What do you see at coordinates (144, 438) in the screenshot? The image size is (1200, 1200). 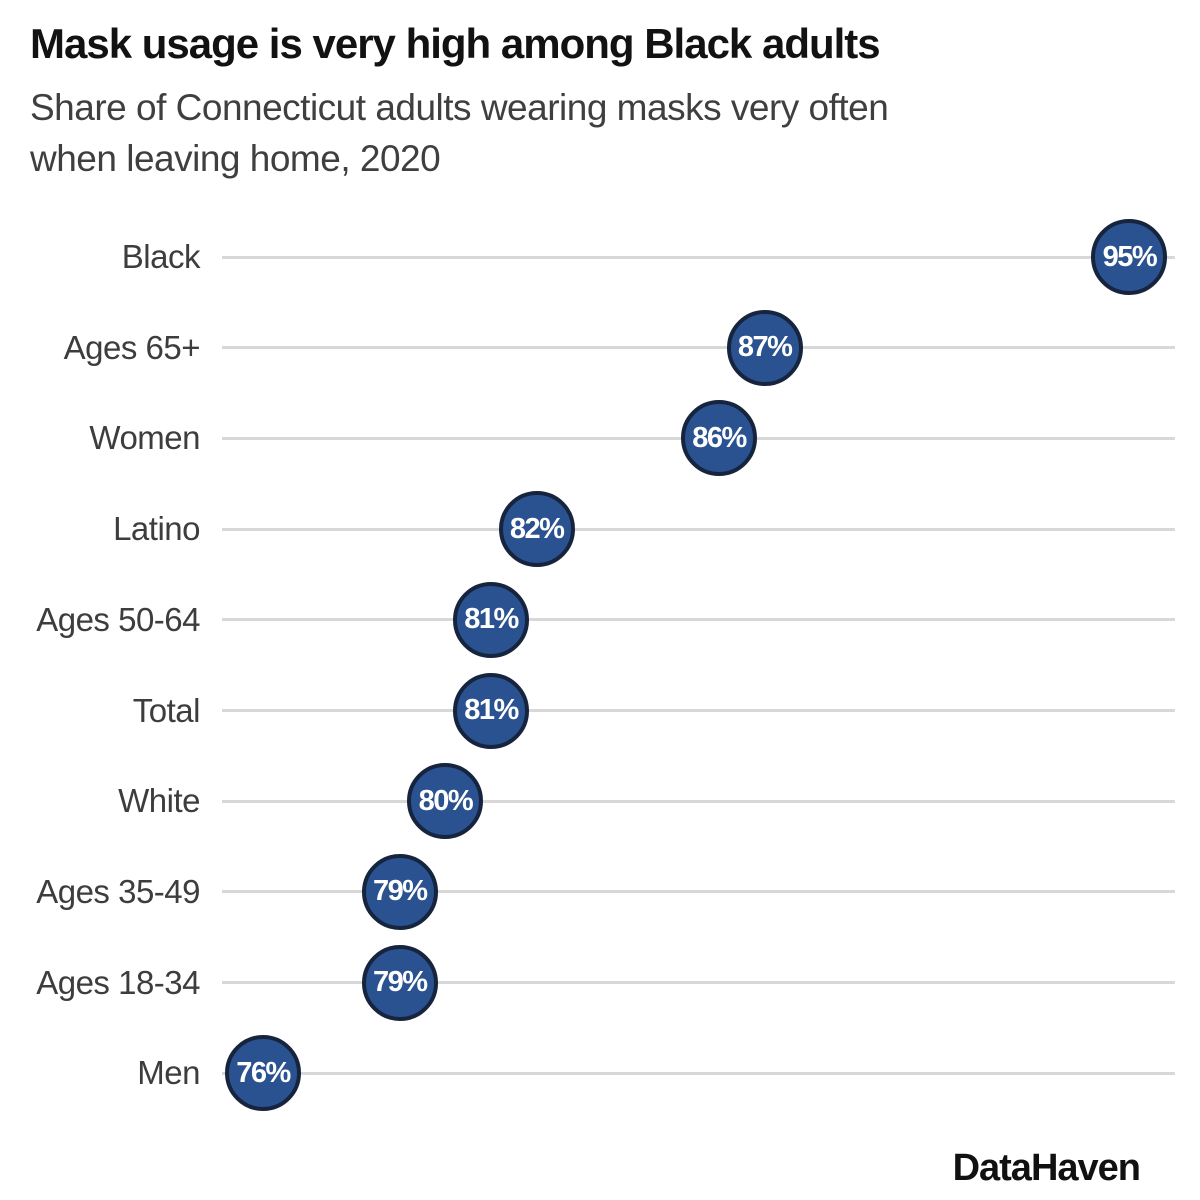 I see `category-label: Women` at bounding box center [144, 438].